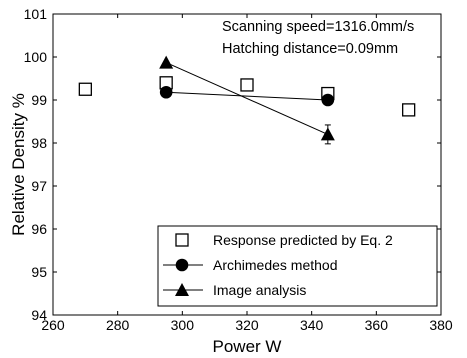 This screenshot has width=467, height=358. What do you see at coordinates (39, 143) in the screenshot?
I see `y-tick-label: 98` at bounding box center [39, 143].